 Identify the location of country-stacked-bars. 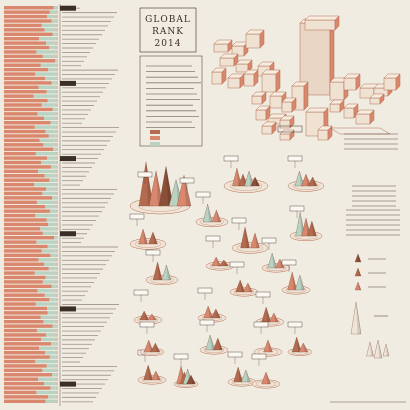
(31, 205).